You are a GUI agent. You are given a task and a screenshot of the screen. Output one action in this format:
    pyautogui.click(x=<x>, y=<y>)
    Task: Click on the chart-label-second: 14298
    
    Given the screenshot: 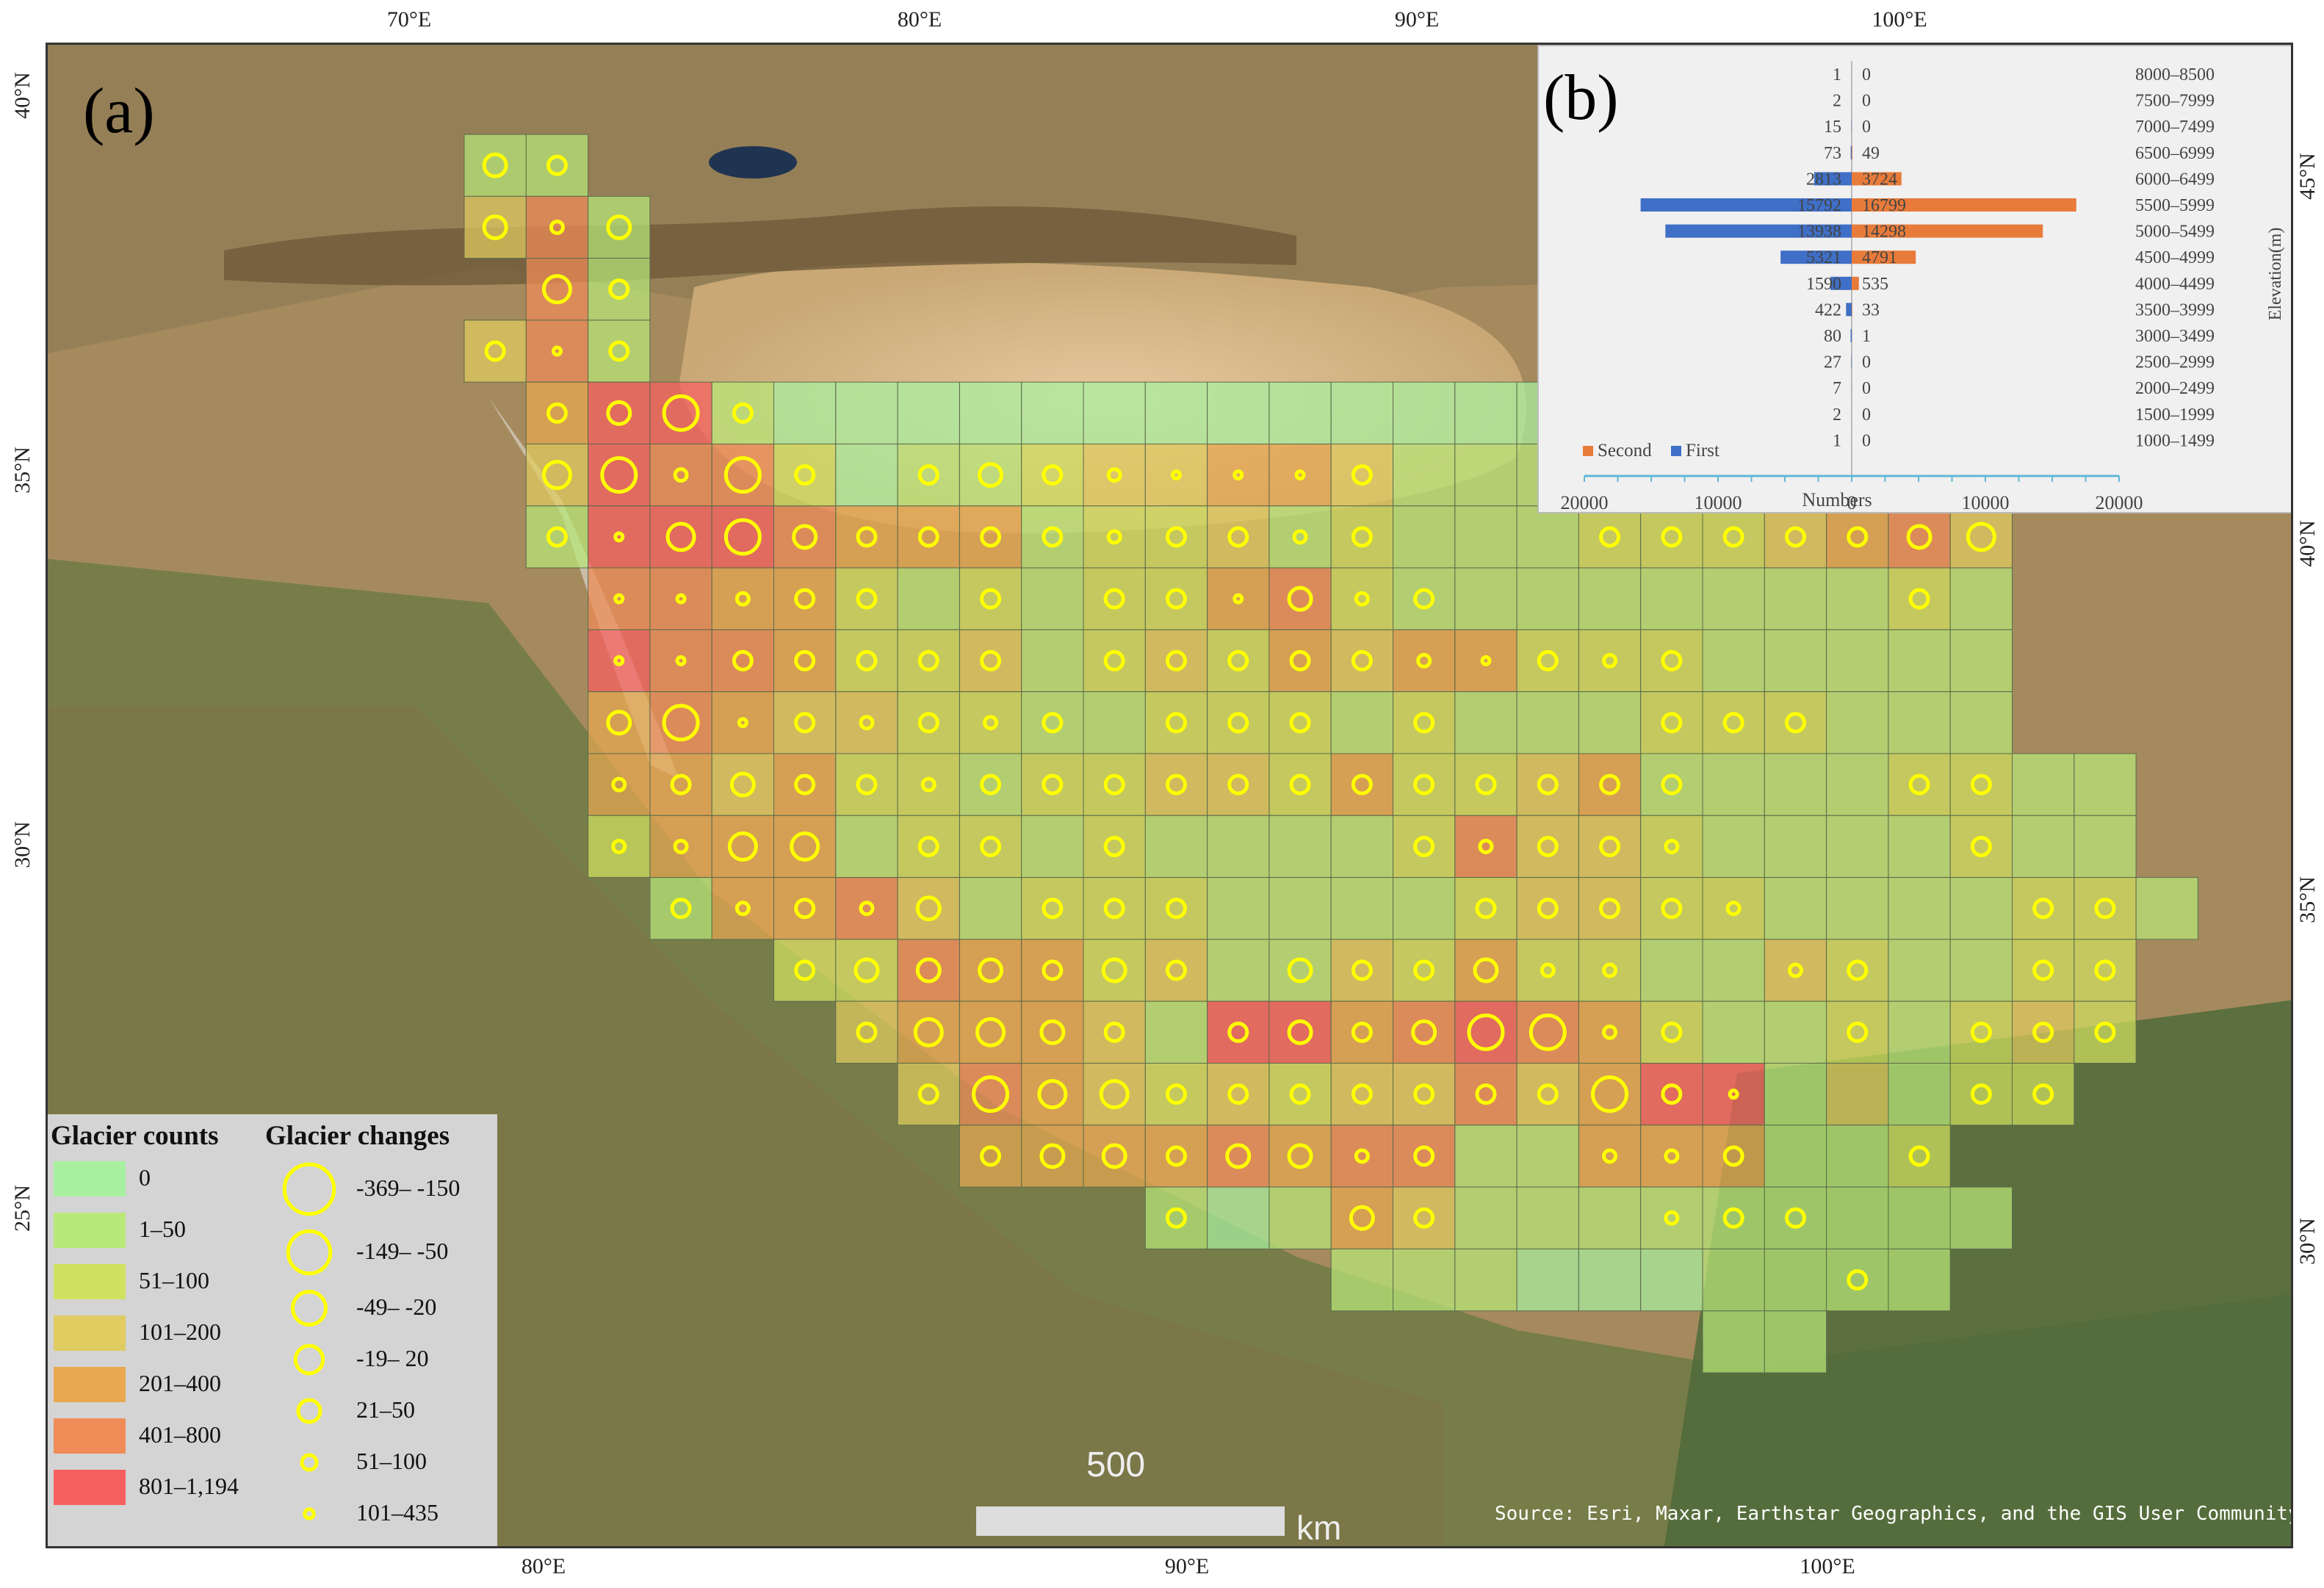 What is the action you would take?
    pyautogui.click(x=1884, y=233)
    